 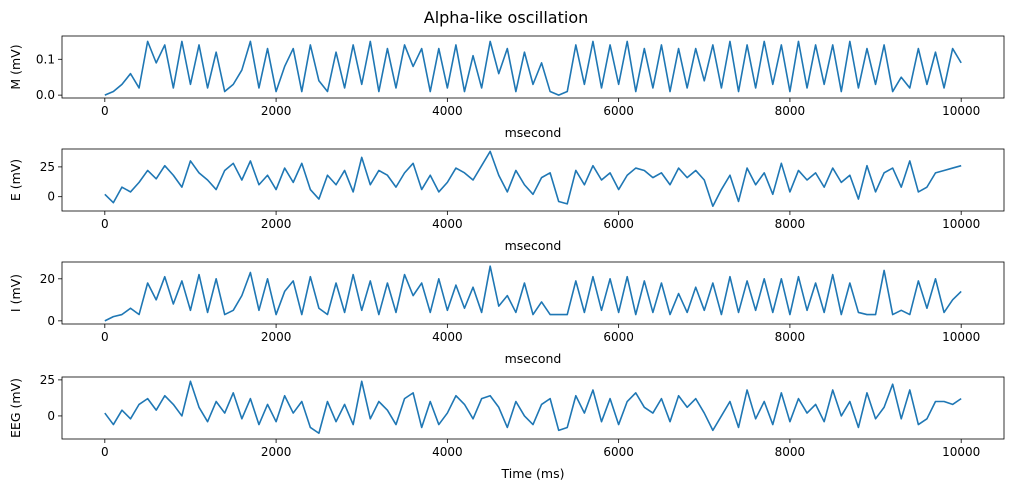 What do you see at coordinates (532, 473) in the screenshot?
I see `x-axis-label: Time (ms)` at bounding box center [532, 473].